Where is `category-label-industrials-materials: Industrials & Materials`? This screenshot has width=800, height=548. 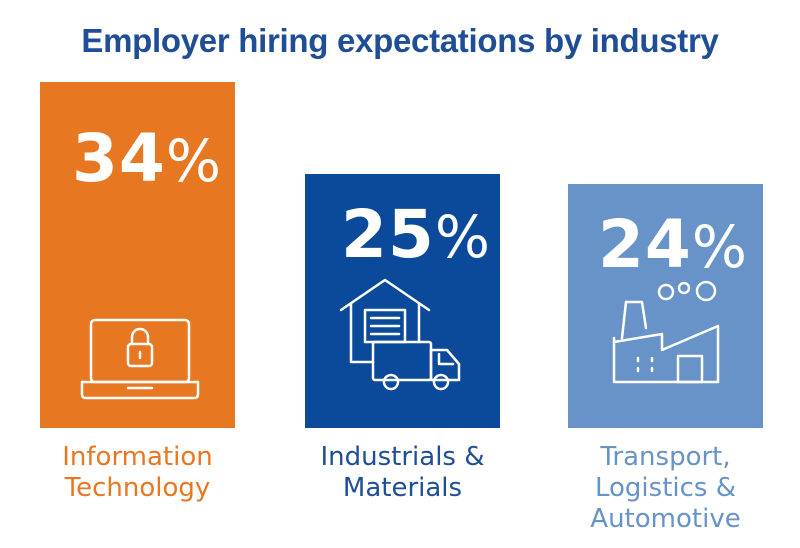
category-label-industrials-materials: Industrials & Materials is located at coordinates (402, 472).